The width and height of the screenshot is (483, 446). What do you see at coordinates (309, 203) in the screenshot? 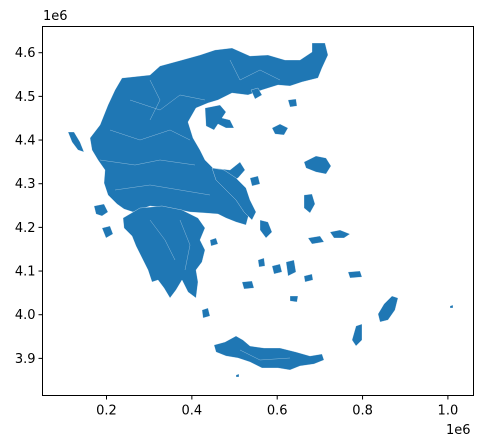
I see `chios-polygon` at bounding box center [309, 203].